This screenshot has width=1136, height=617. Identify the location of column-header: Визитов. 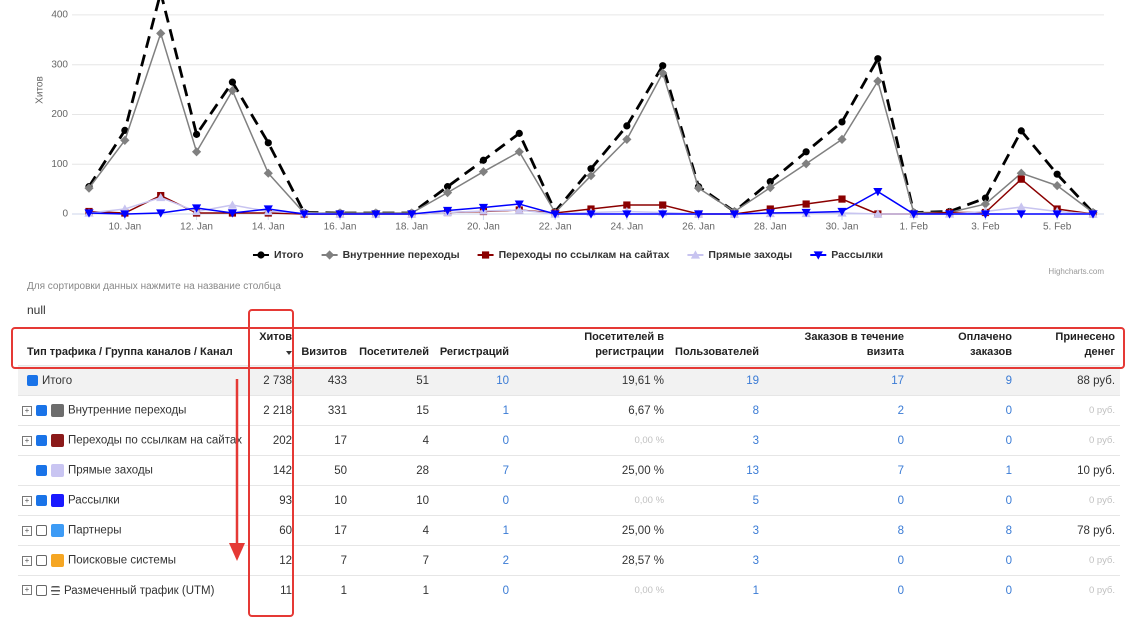
(324, 348).